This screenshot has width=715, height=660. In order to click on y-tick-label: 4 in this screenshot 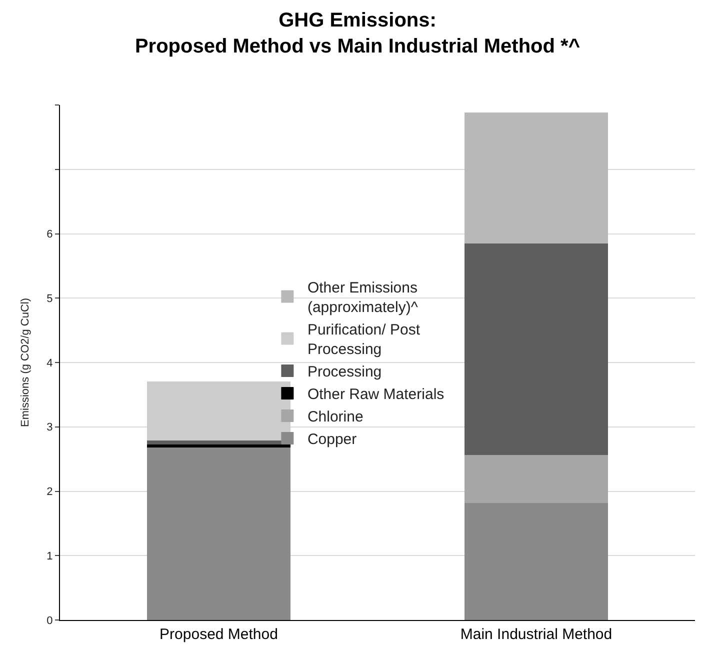, I will do `click(49, 363)`.